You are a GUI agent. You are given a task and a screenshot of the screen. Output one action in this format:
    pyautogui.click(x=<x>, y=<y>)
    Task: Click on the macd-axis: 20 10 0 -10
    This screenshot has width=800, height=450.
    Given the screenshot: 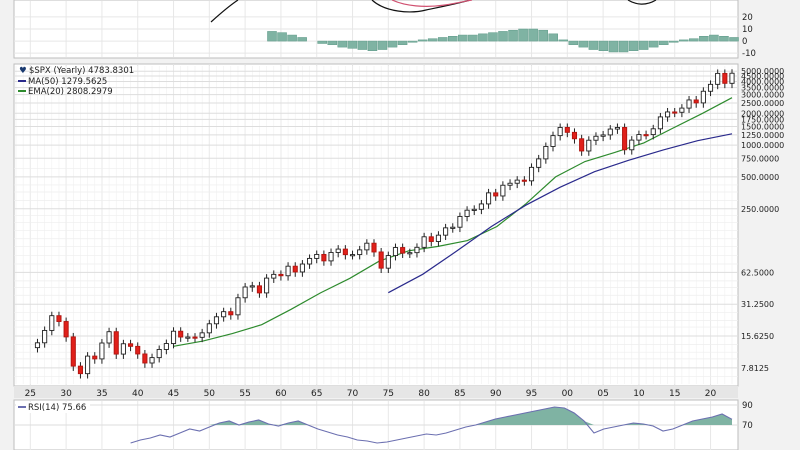 What is the action you would take?
    pyautogui.click(x=749, y=36)
    